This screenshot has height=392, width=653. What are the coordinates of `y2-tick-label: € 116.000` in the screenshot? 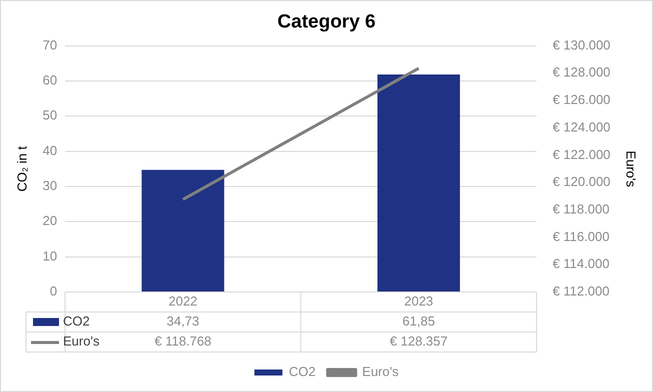 It's located at (581, 236).